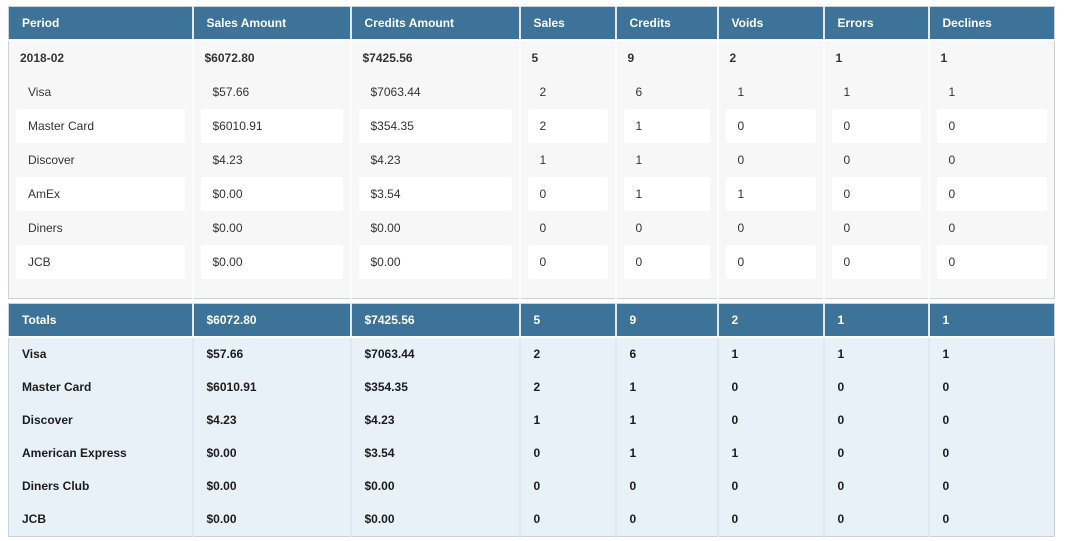 Image resolution: width=1068 pixels, height=541 pixels. I want to click on totals-row-visa: Visa $57.66 $7063.44 2 6 1 1 1, so click(531, 353).